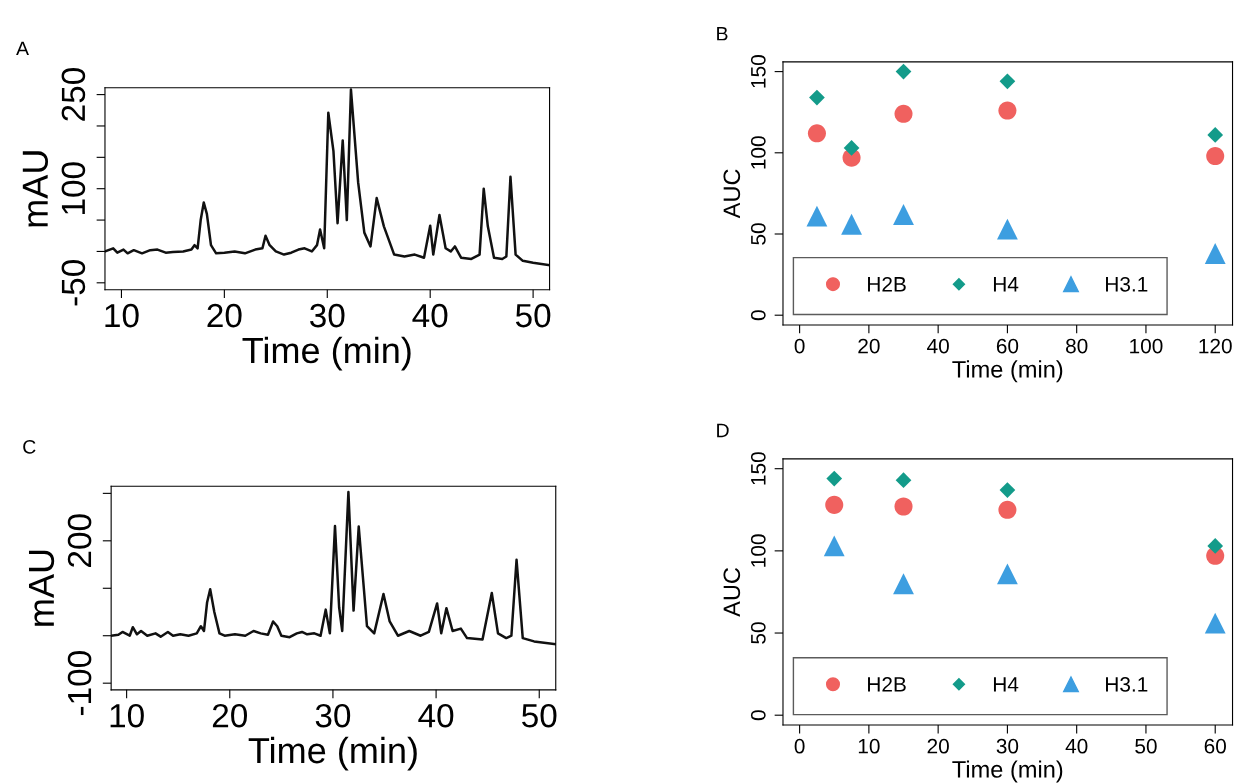  I want to click on y-tick-label: -50, so click(73, 283).